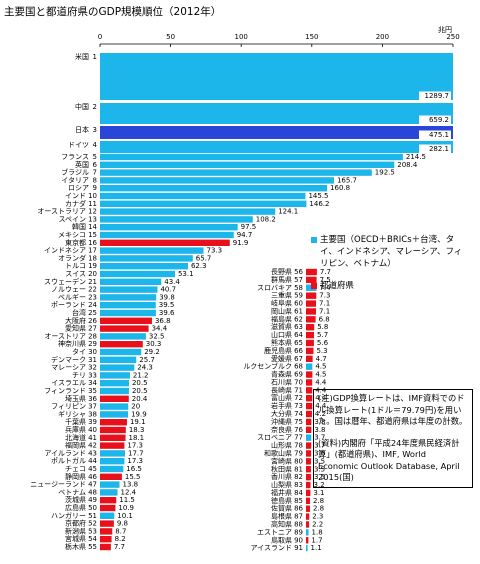 Image resolution: width=480 pixels, height=564 pixels. Describe the element at coordinates (68, 407) in the screenshot. I see `category-label: フィリピン` at that location.